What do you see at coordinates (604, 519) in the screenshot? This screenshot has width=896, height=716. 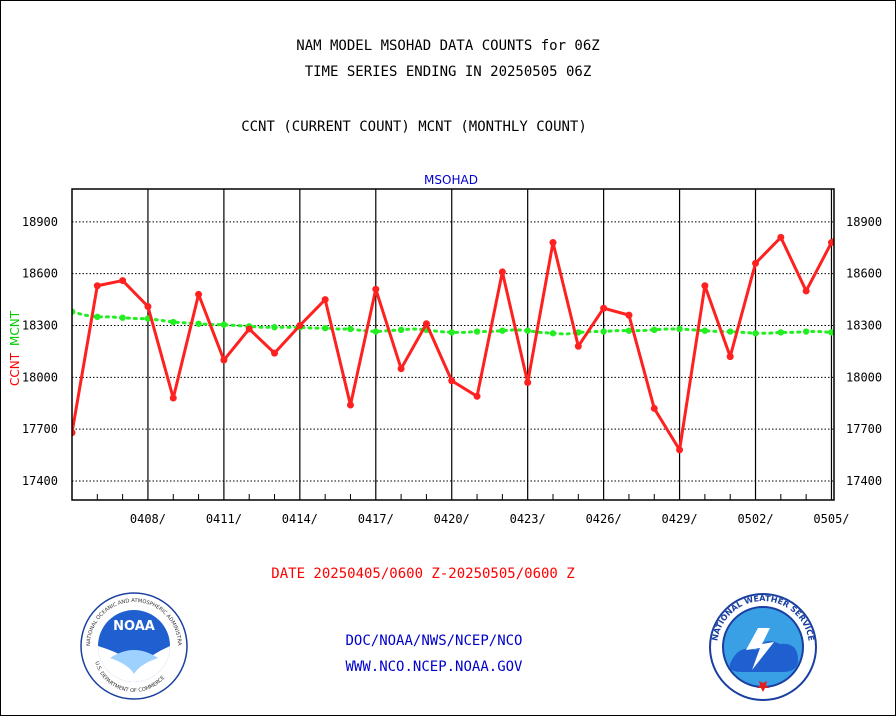 I see `x-tick-label: 0426/` at bounding box center [604, 519].